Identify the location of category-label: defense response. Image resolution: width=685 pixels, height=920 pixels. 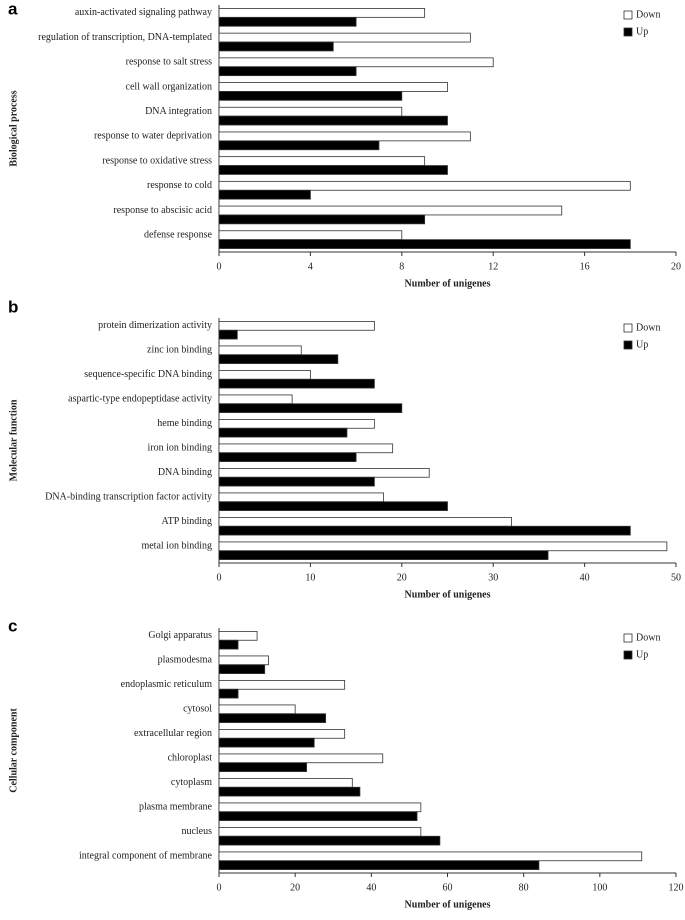
(178, 235).